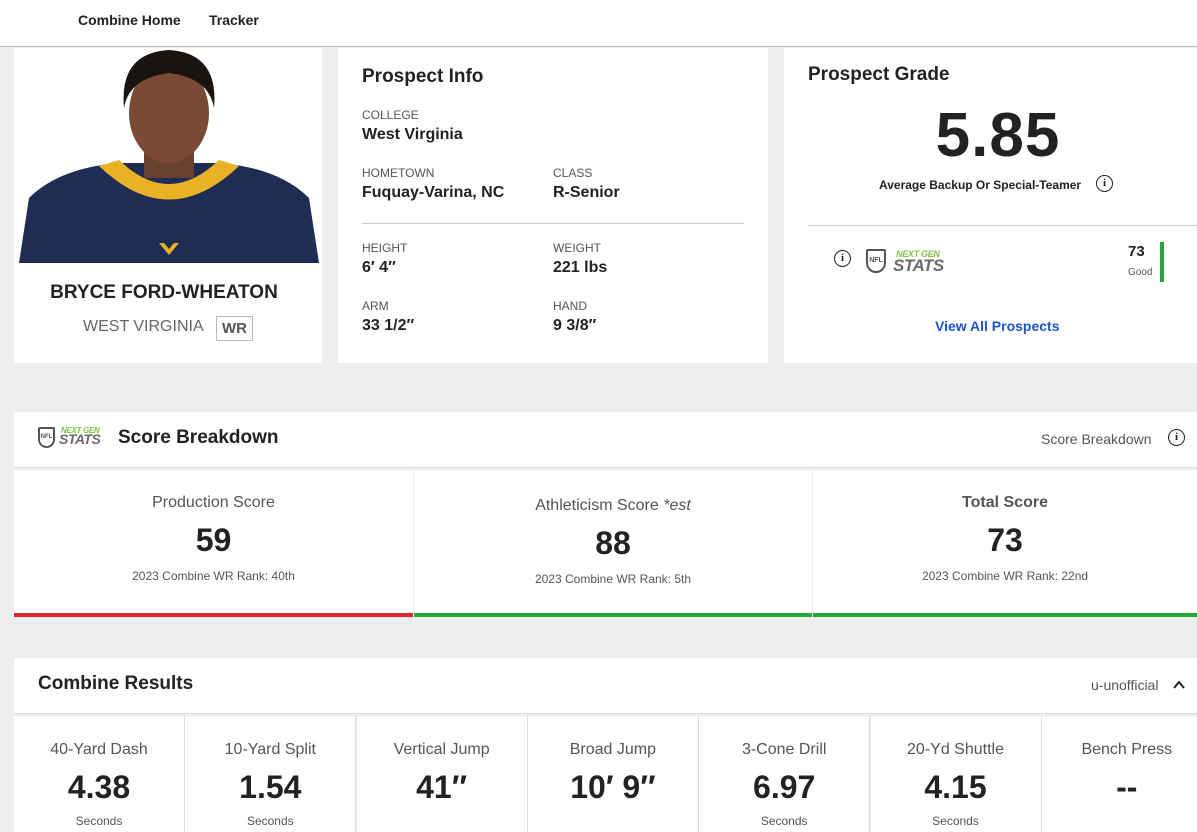  What do you see at coordinates (1179, 685) in the screenshot?
I see `collapse-icon` at bounding box center [1179, 685].